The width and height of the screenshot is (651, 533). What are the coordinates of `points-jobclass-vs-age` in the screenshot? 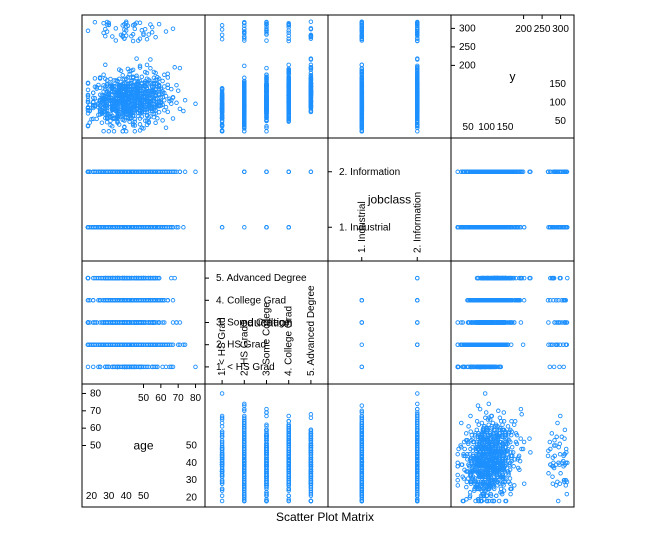 It's located at (389, 447).